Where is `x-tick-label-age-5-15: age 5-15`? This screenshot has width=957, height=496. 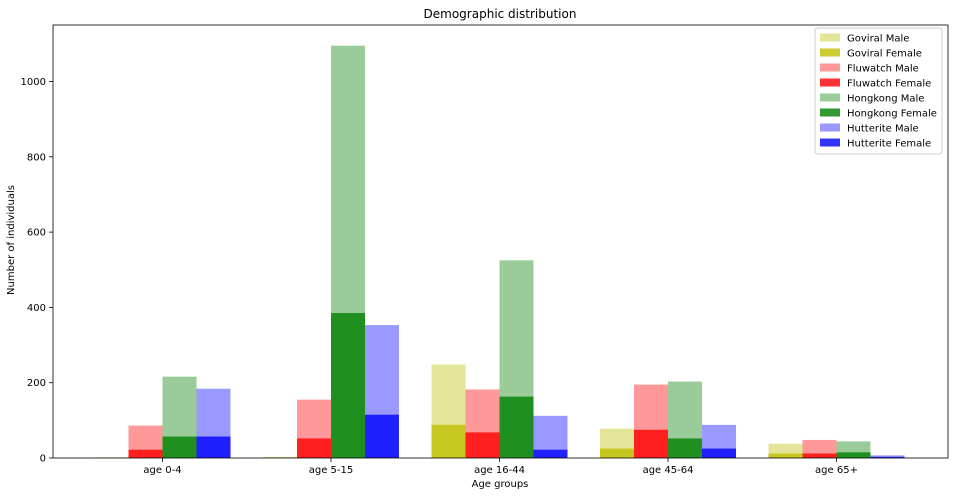 x-tick-label-age-5-15: age 5-15 is located at coordinates (331, 470).